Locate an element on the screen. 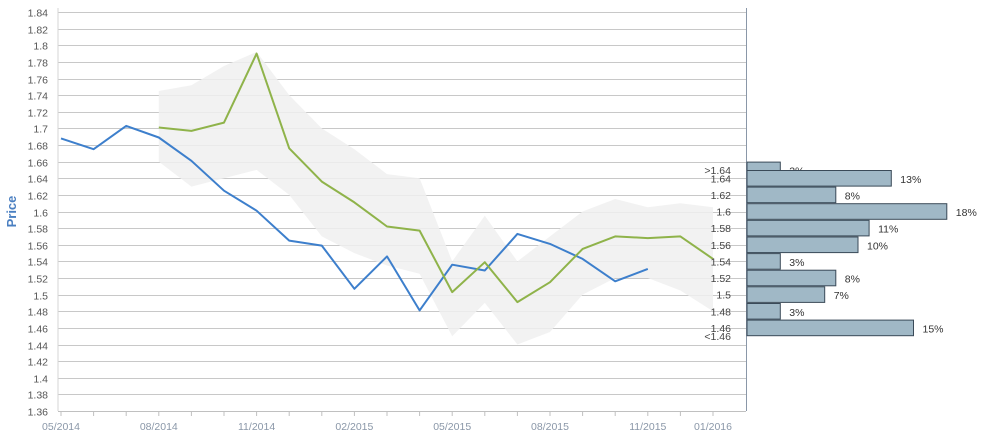 This screenshot has height=439, width=986. histogram-category-label: 1.58 is located at coordinates (721, 229).